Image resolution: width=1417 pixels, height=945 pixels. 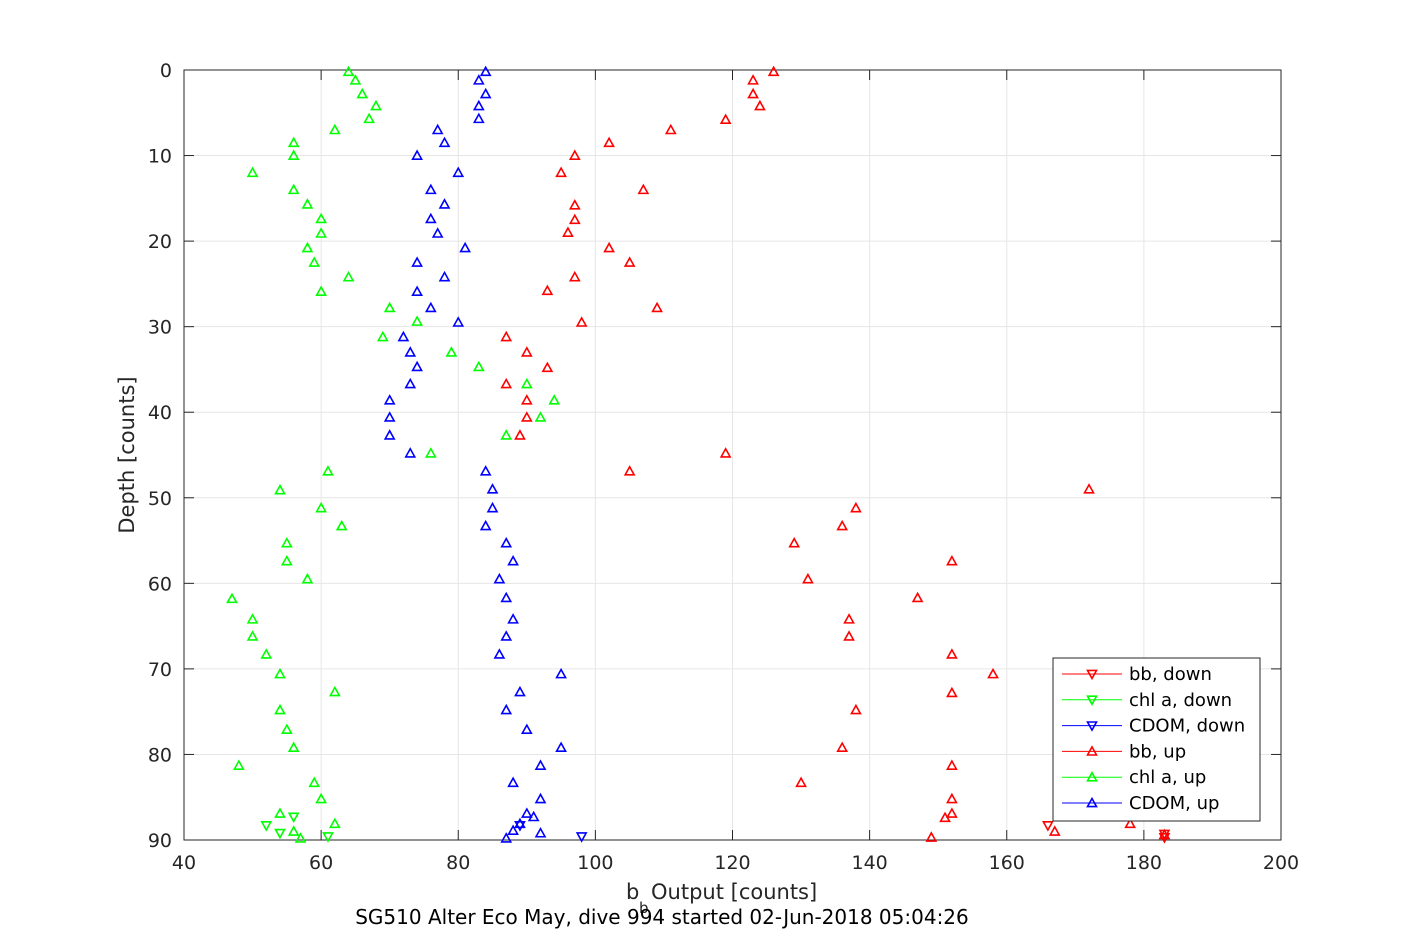 What do you see at coordinates (184, 863) in the screenshot?
I see `x-tick-label: 40` at bounding box center [184, 863].